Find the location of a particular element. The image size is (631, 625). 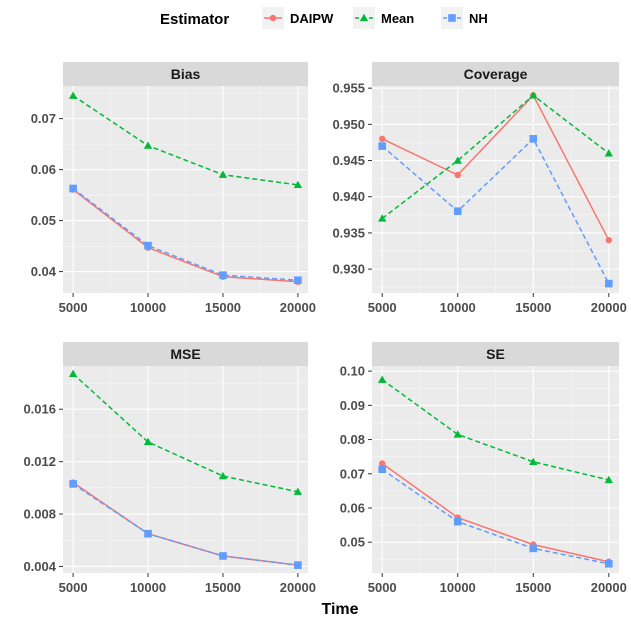

y-tick-label: 0.012 is located at coordinates (39, 461).